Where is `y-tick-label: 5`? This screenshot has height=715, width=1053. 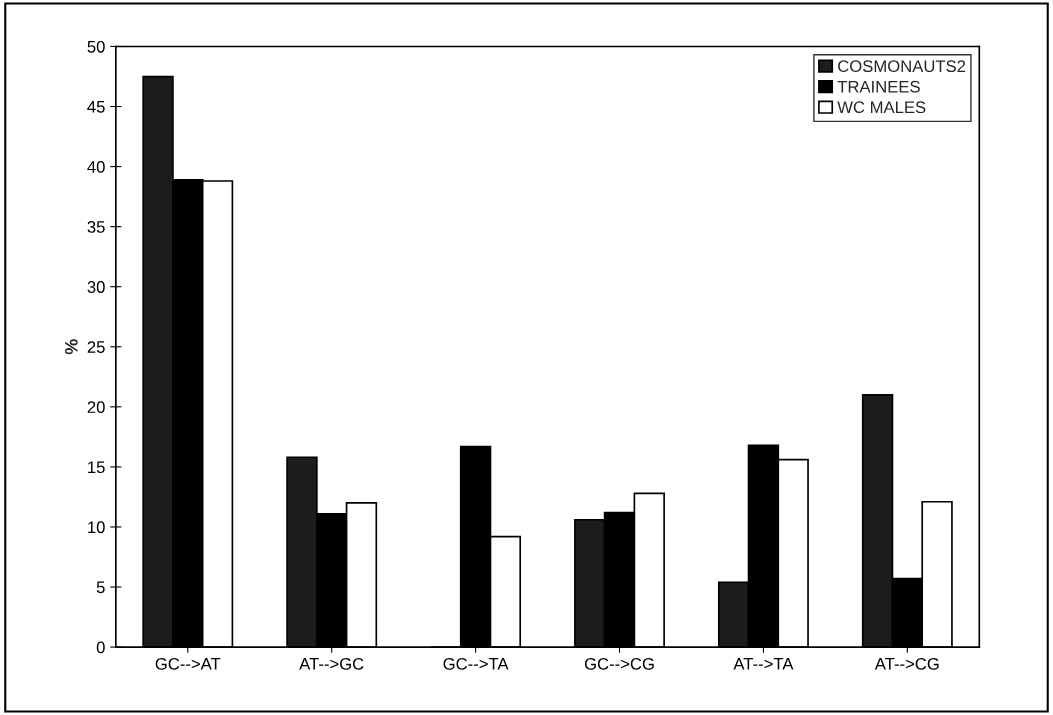
y-tick-label: 5 is located at coordinates (100, 587).